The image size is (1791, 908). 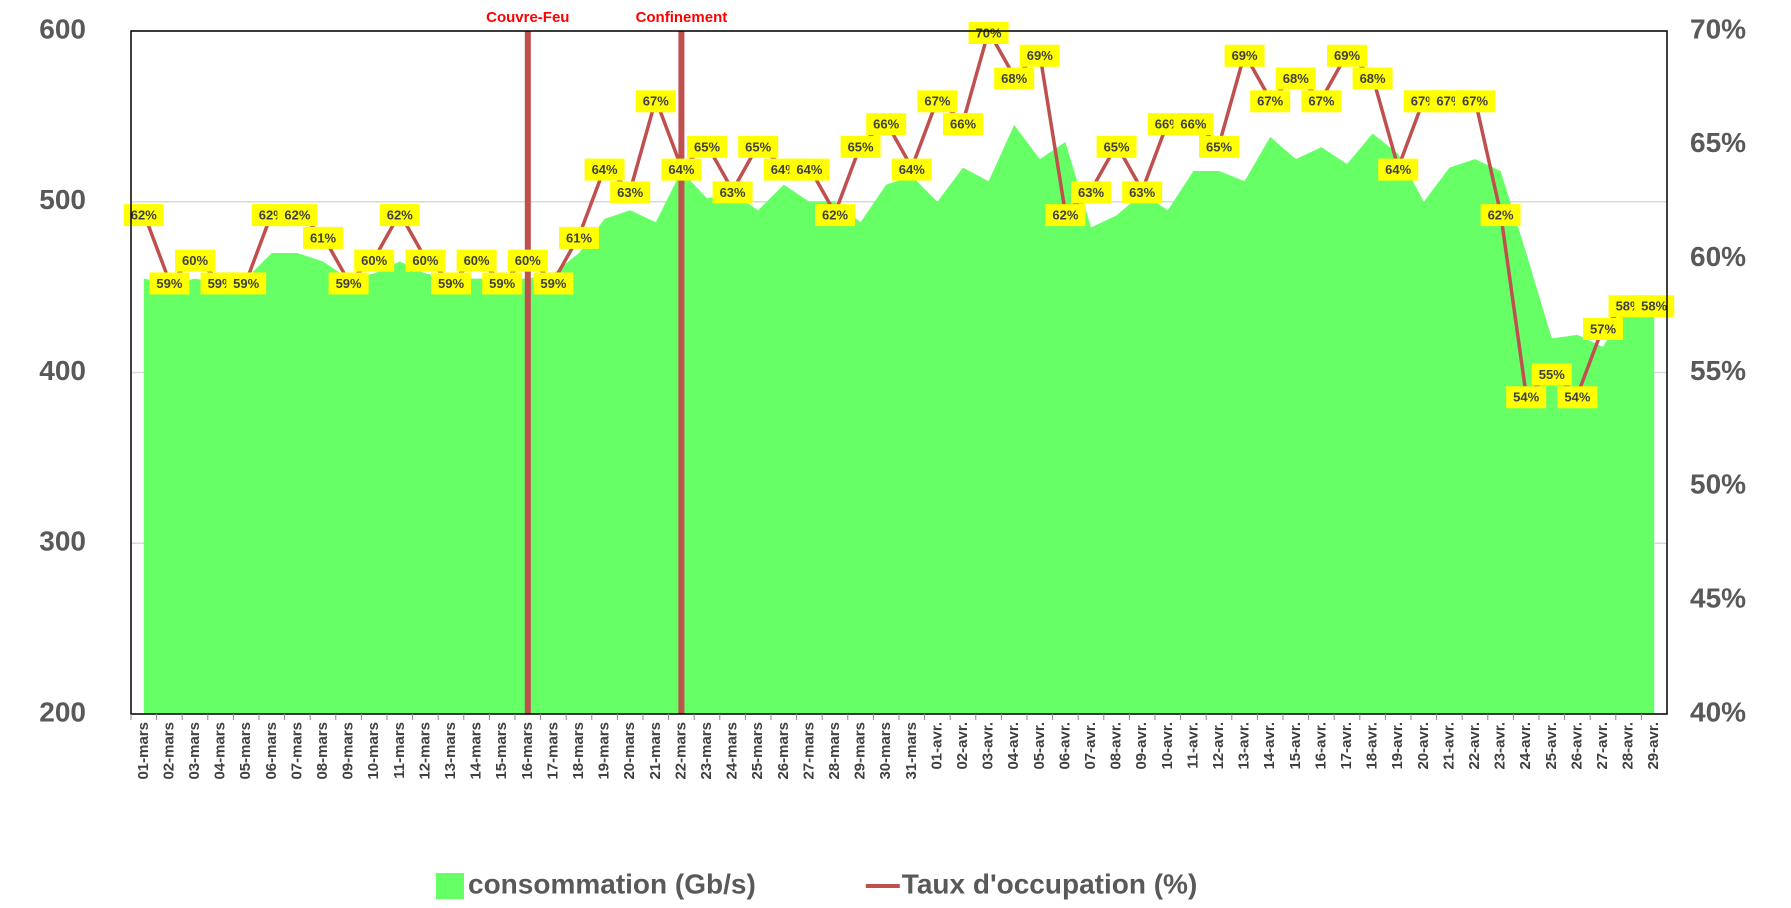 I want to click on x-tick-label: 14-mars, so click(x=476, y=751).